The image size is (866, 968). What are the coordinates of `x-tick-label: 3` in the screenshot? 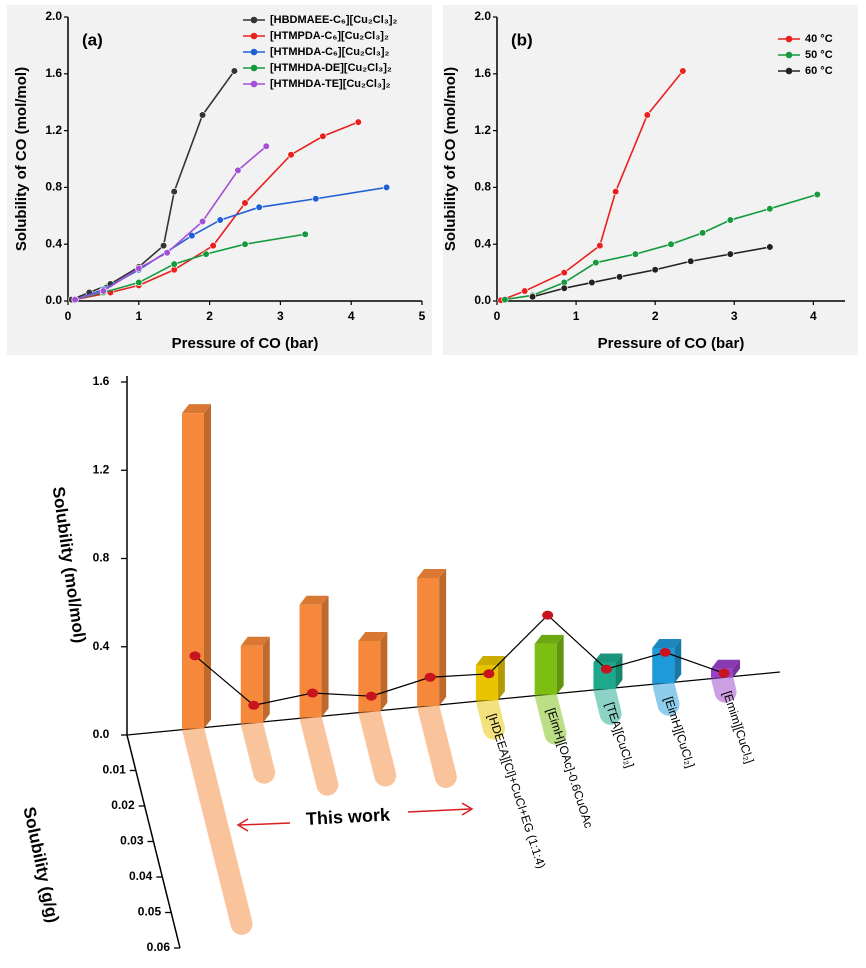 It's located at (734, 316).